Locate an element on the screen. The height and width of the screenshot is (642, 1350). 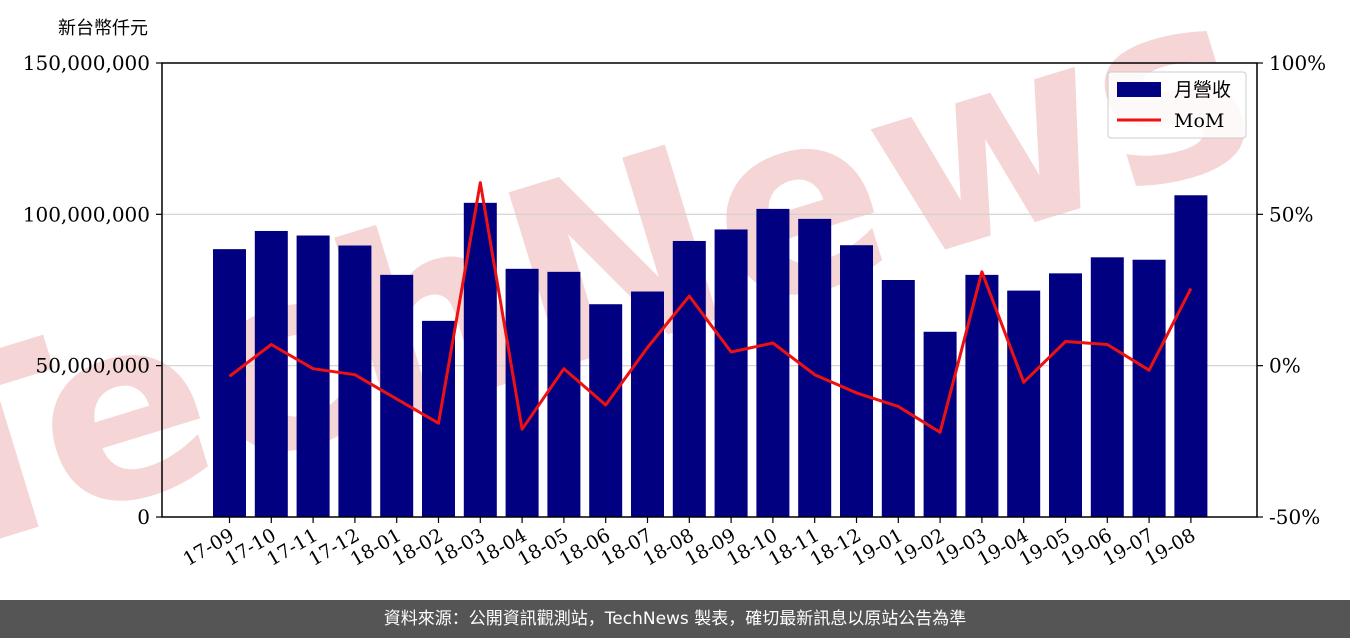
footer-source-text: 資料來源：公開資訊觀測站，TechNews 製表，確切最新訊息以原站公告為準 is located at coordinates (675, 619).